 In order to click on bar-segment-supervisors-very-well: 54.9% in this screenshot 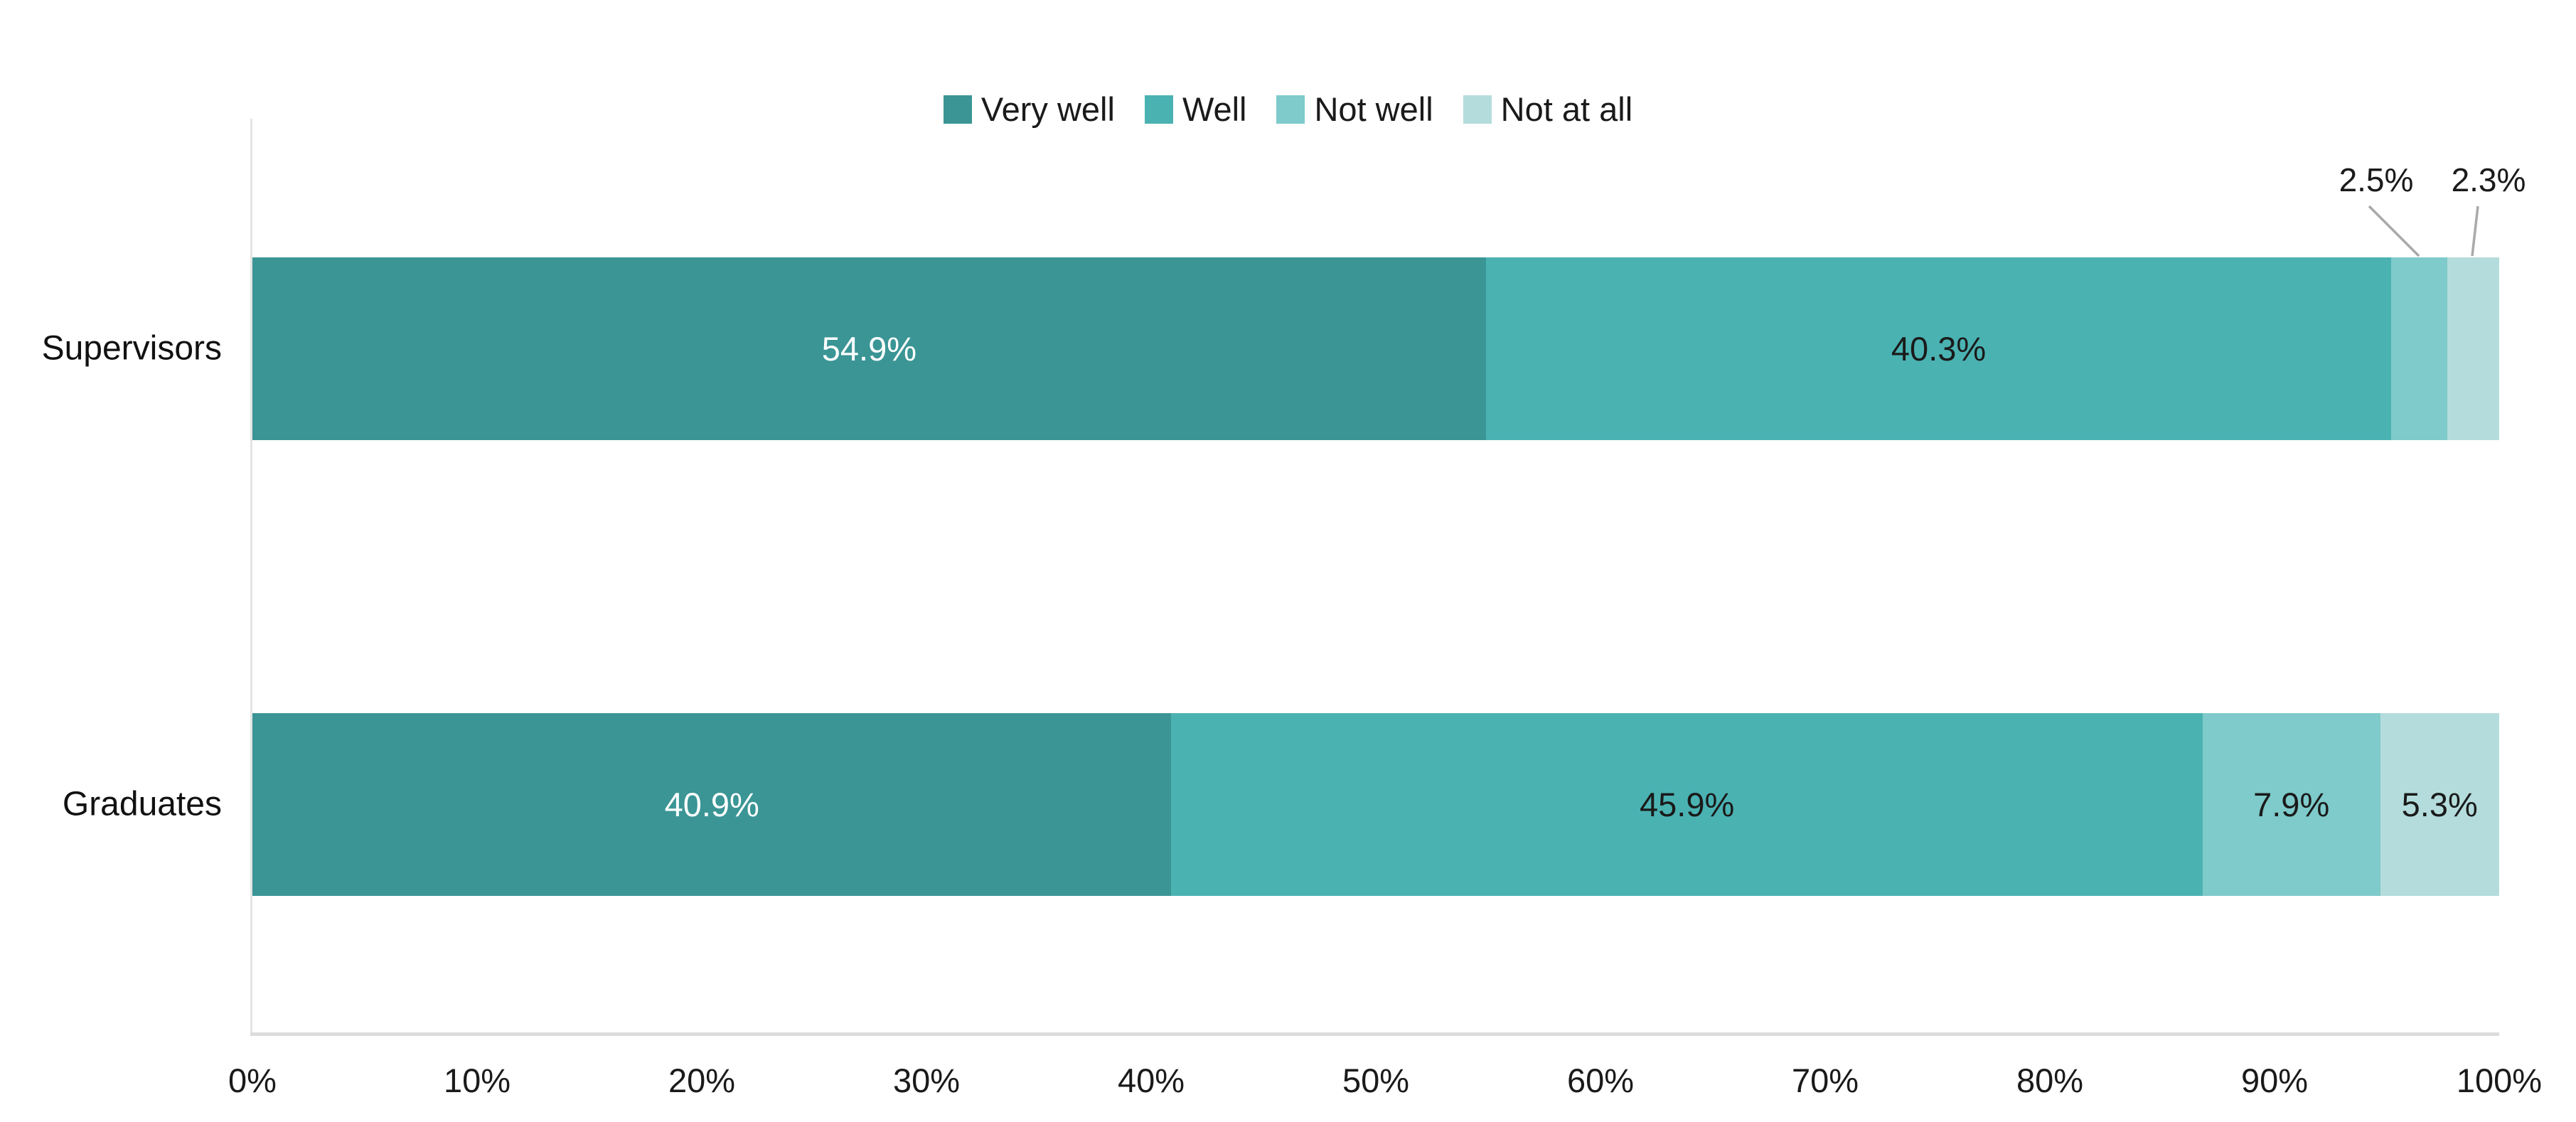, I will do `click(869, 348)`.